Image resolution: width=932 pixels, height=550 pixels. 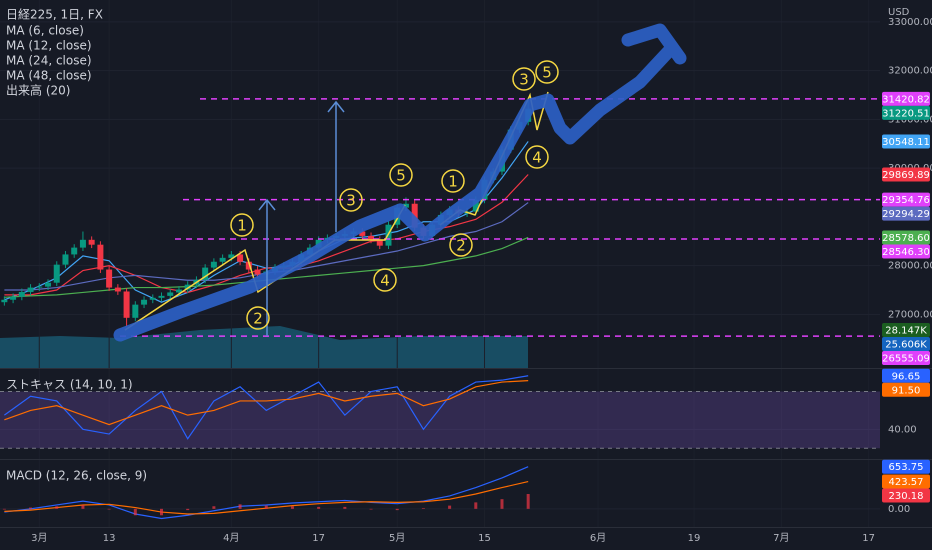 What do you see at coordinates (899, 12) in the screenshot?
I see `unit-label: USD` at bounding box center [899, 12].